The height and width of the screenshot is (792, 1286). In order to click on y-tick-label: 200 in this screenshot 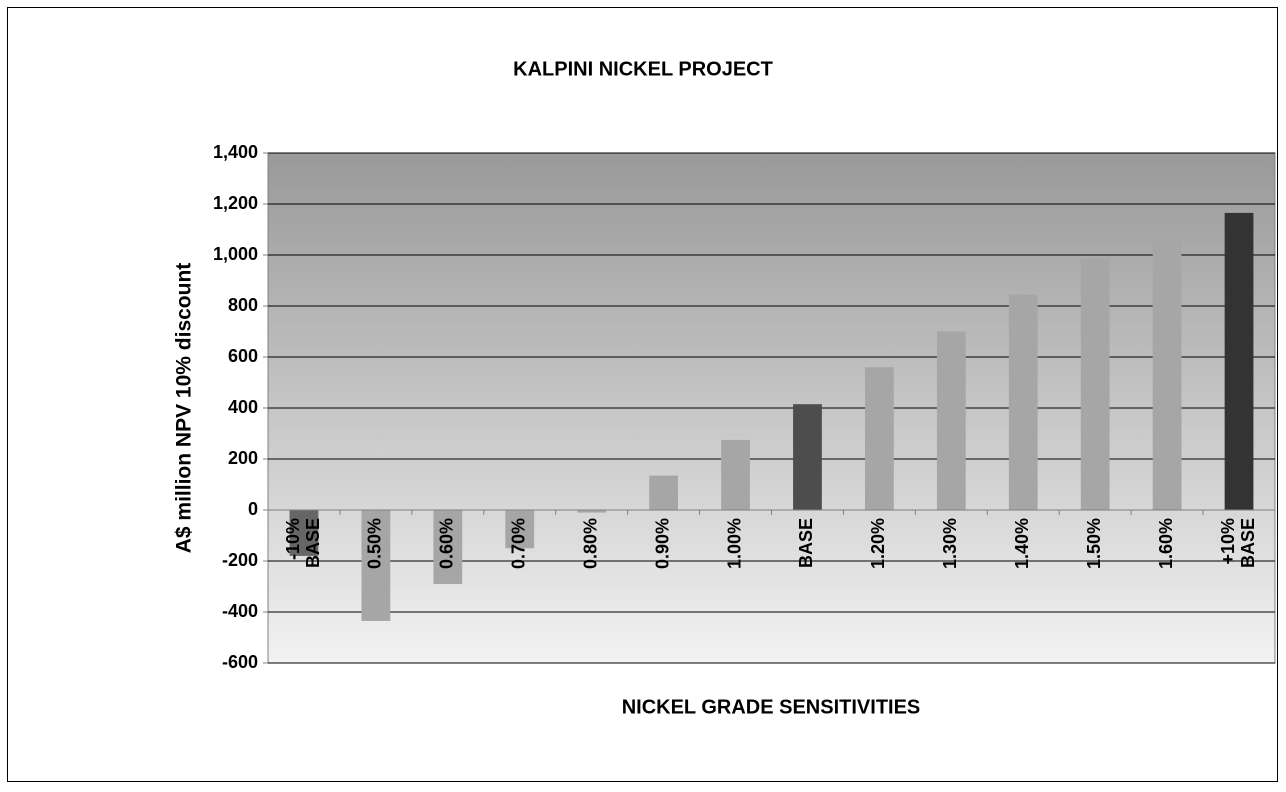, I will do `click(243, 458)`.